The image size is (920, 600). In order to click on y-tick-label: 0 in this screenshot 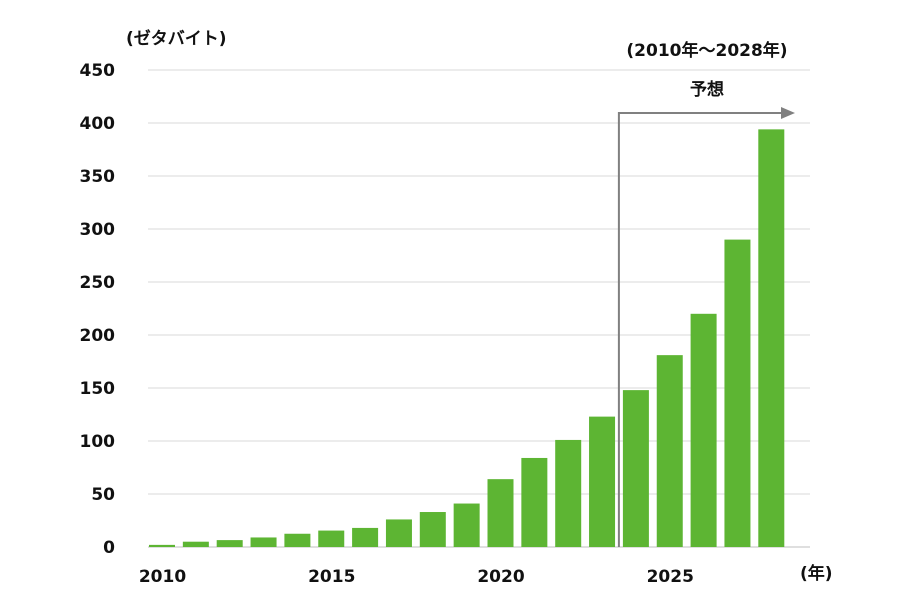, I will do `click(109, 548)`.